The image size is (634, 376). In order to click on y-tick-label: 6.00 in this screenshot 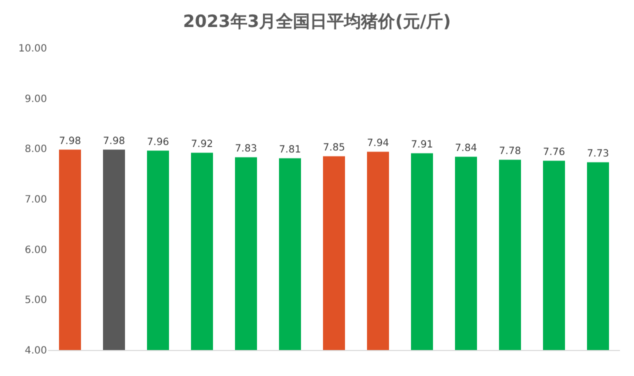, I will do `click(35, 250)`.